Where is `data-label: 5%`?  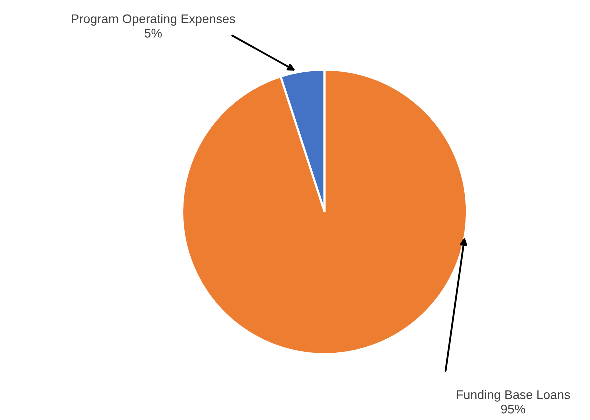 data-label: 5% is located at coordinates (153, 33).